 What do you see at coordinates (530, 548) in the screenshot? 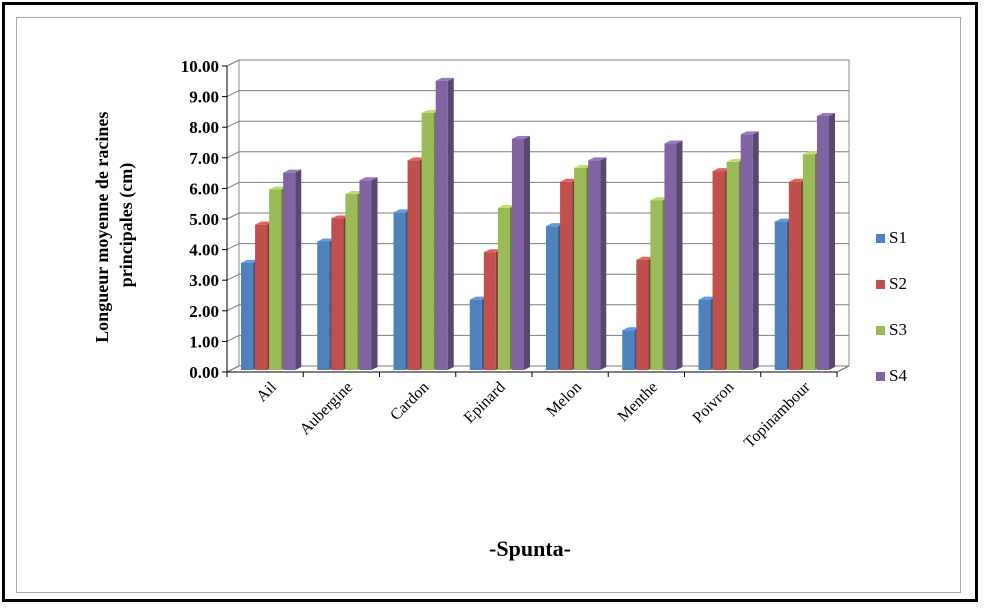
I see `x-axis-title: -Spunta-` at bounding box center [530, 548].